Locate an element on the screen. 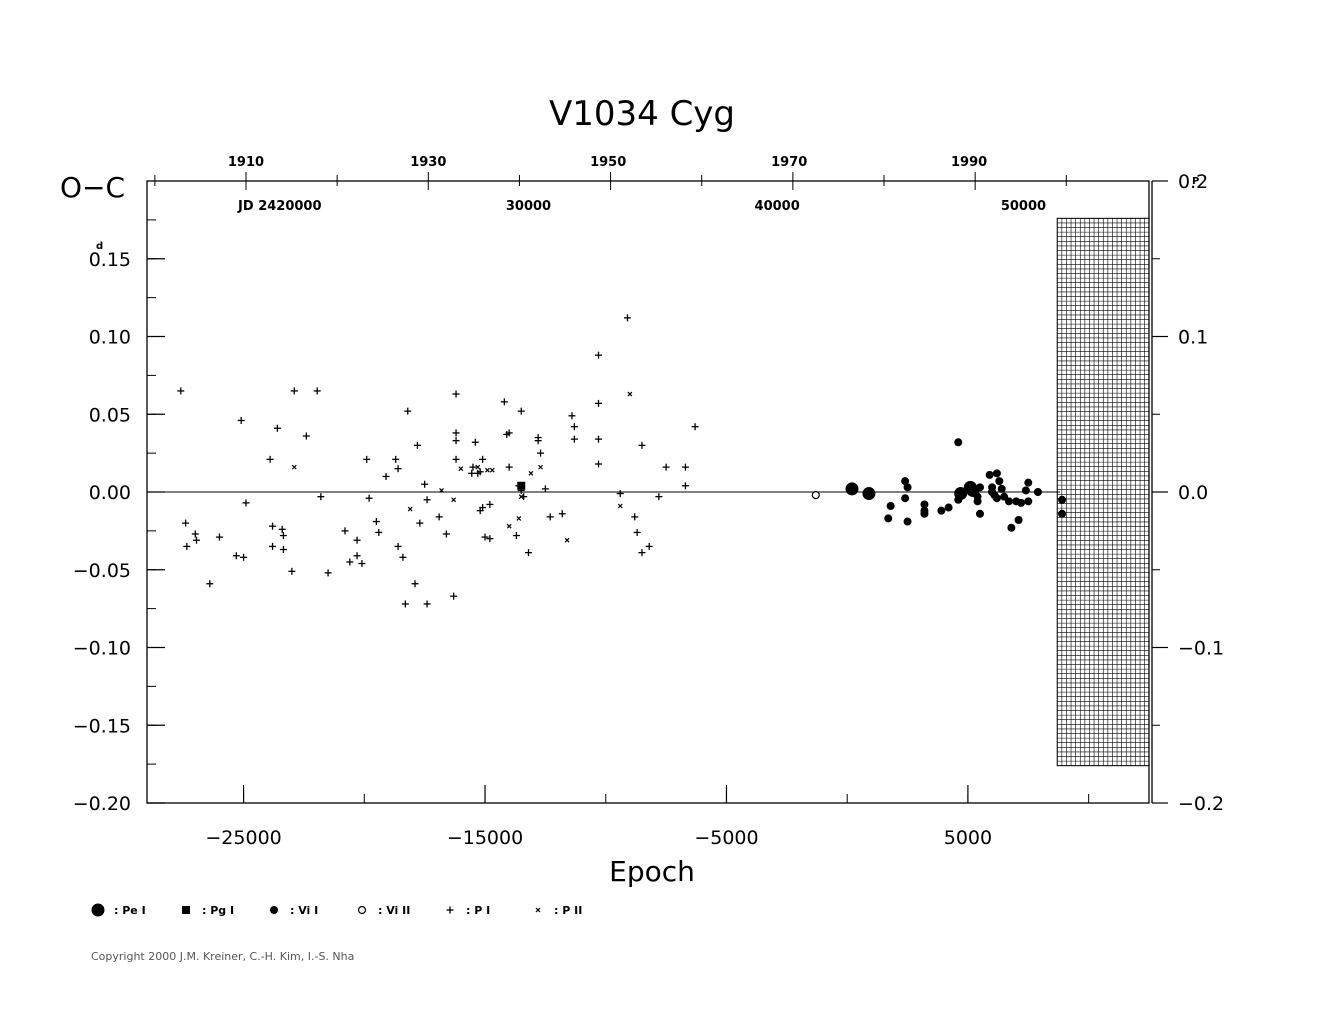 The height and width of the screenshot is (1020, 1325). y-tick-label: −0.10 is located at coordinates (102, 649).